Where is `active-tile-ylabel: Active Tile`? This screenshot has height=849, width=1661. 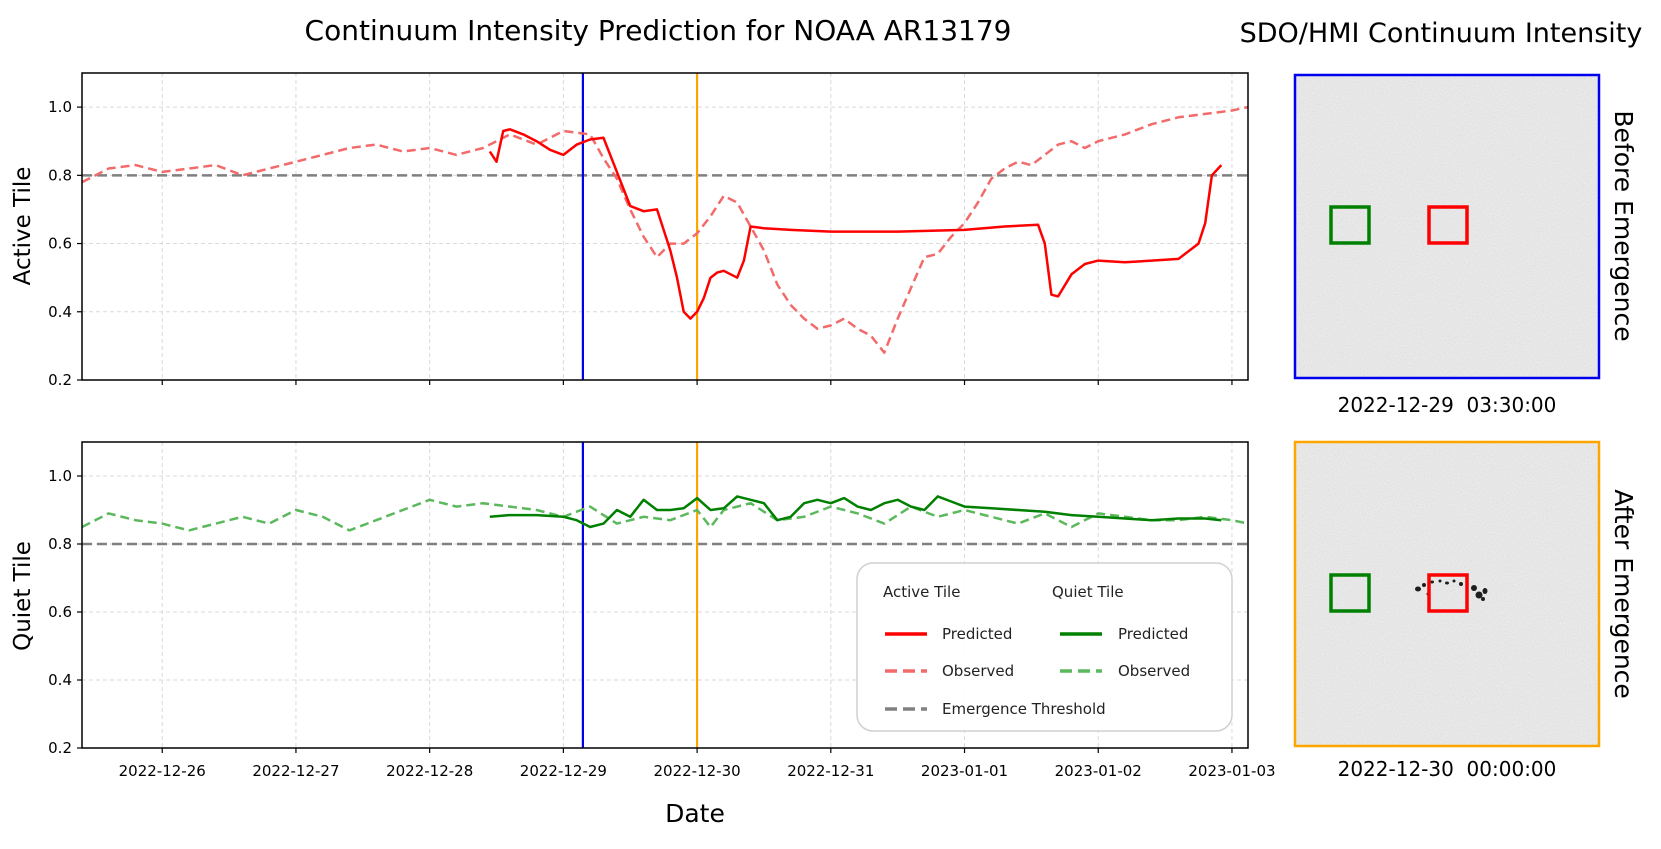
active-tile-ylabel: Active Tile is located at coordinates (23, 226).